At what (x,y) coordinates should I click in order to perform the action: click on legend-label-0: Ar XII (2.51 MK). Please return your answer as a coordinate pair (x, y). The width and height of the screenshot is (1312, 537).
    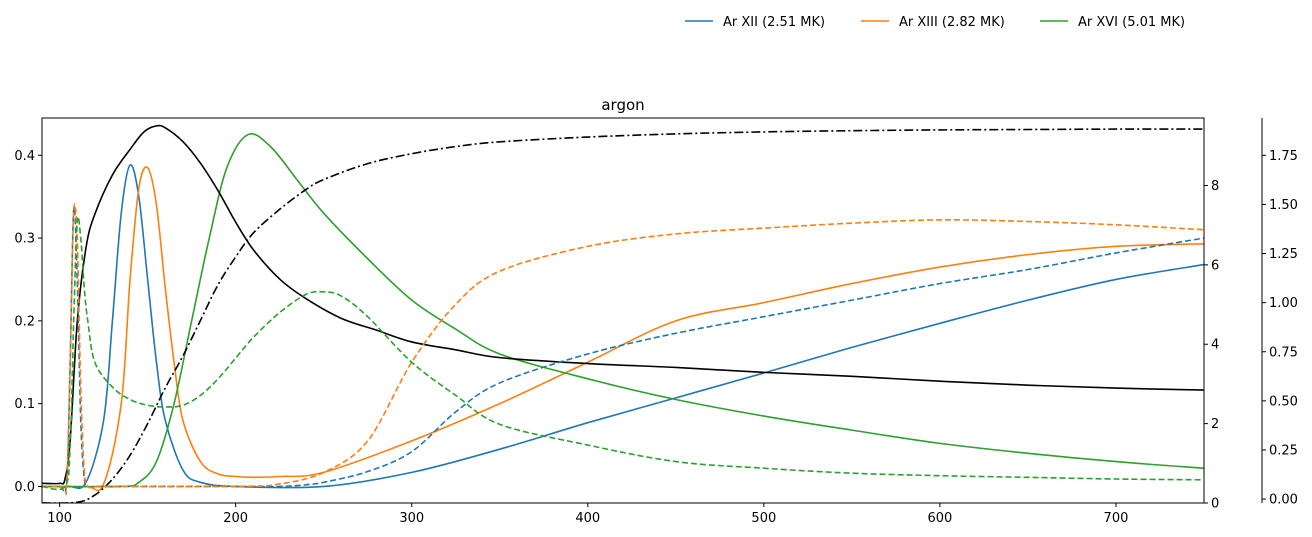
    Looking at the image, I should click on (774, 22).